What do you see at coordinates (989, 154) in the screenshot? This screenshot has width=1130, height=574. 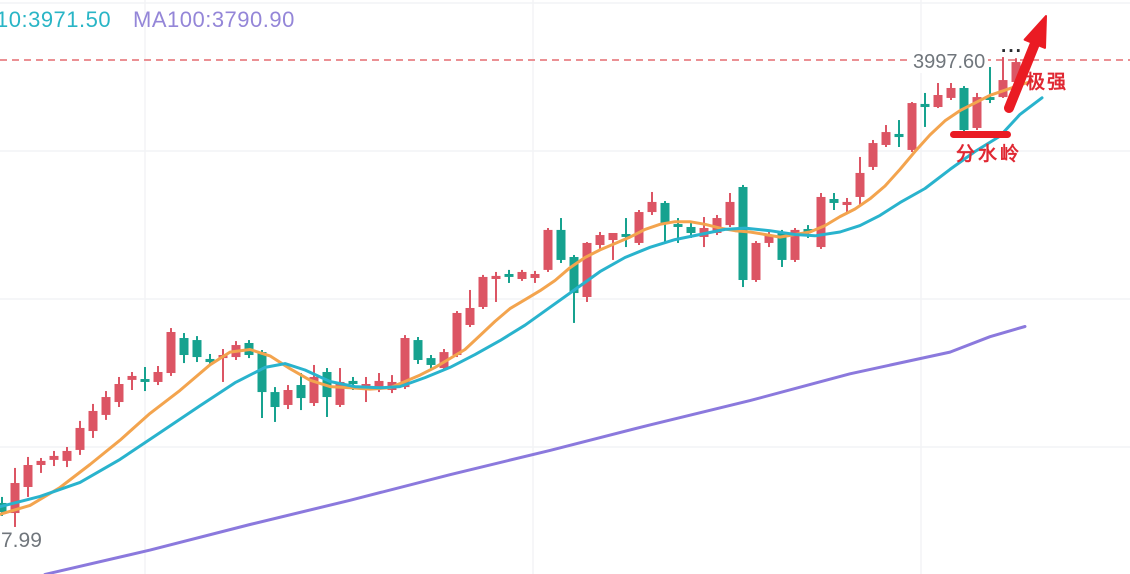 I see `annotation-watershed: 分水岭` at bounding box center [989, 154].